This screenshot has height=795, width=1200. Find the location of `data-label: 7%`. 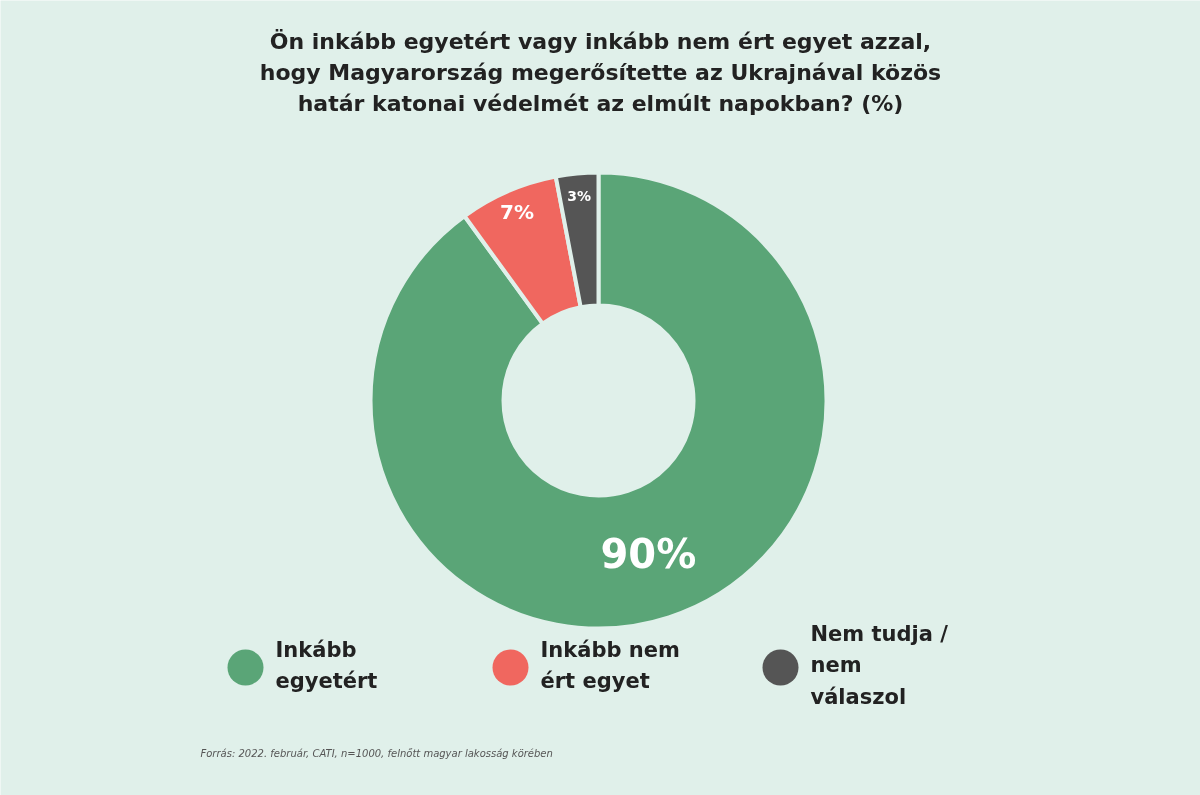

data-label: 7% is located at coordinates (517, 212).